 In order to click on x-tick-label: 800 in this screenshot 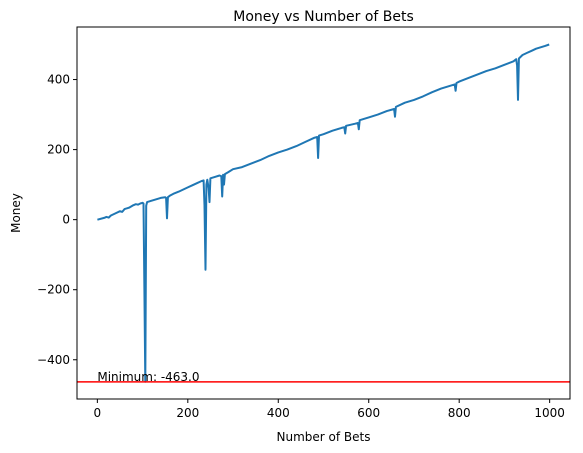, I will do `click(459, 413)`.